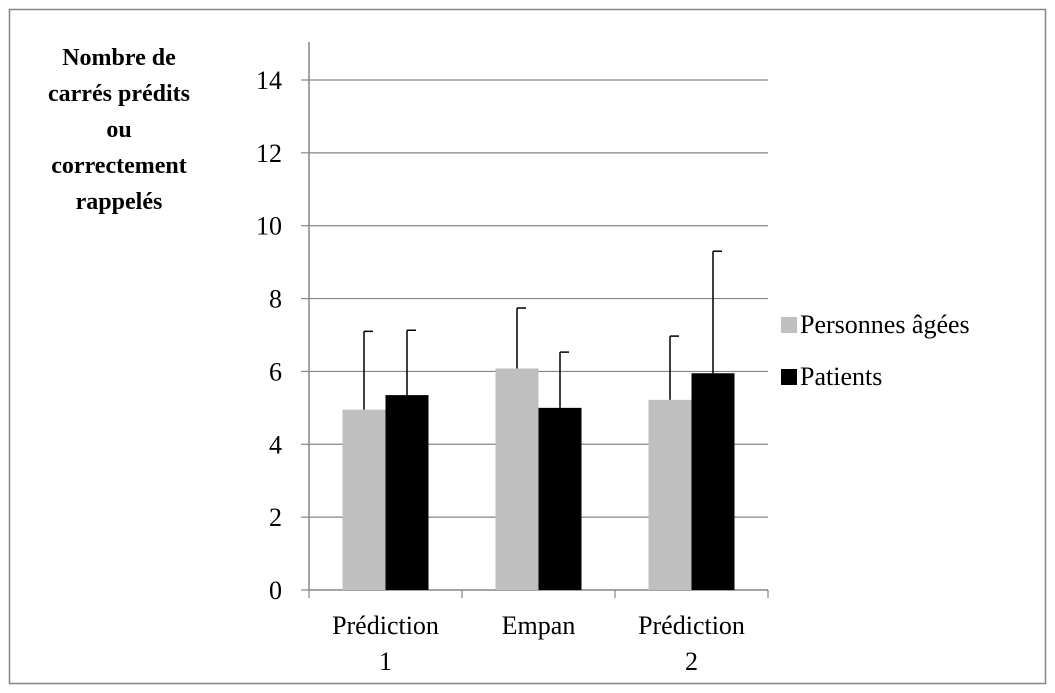  What do you see at coordinates (269, 153) in the screenshot?
I see `y-tick-label: 12` at bounding box center [269, 153].